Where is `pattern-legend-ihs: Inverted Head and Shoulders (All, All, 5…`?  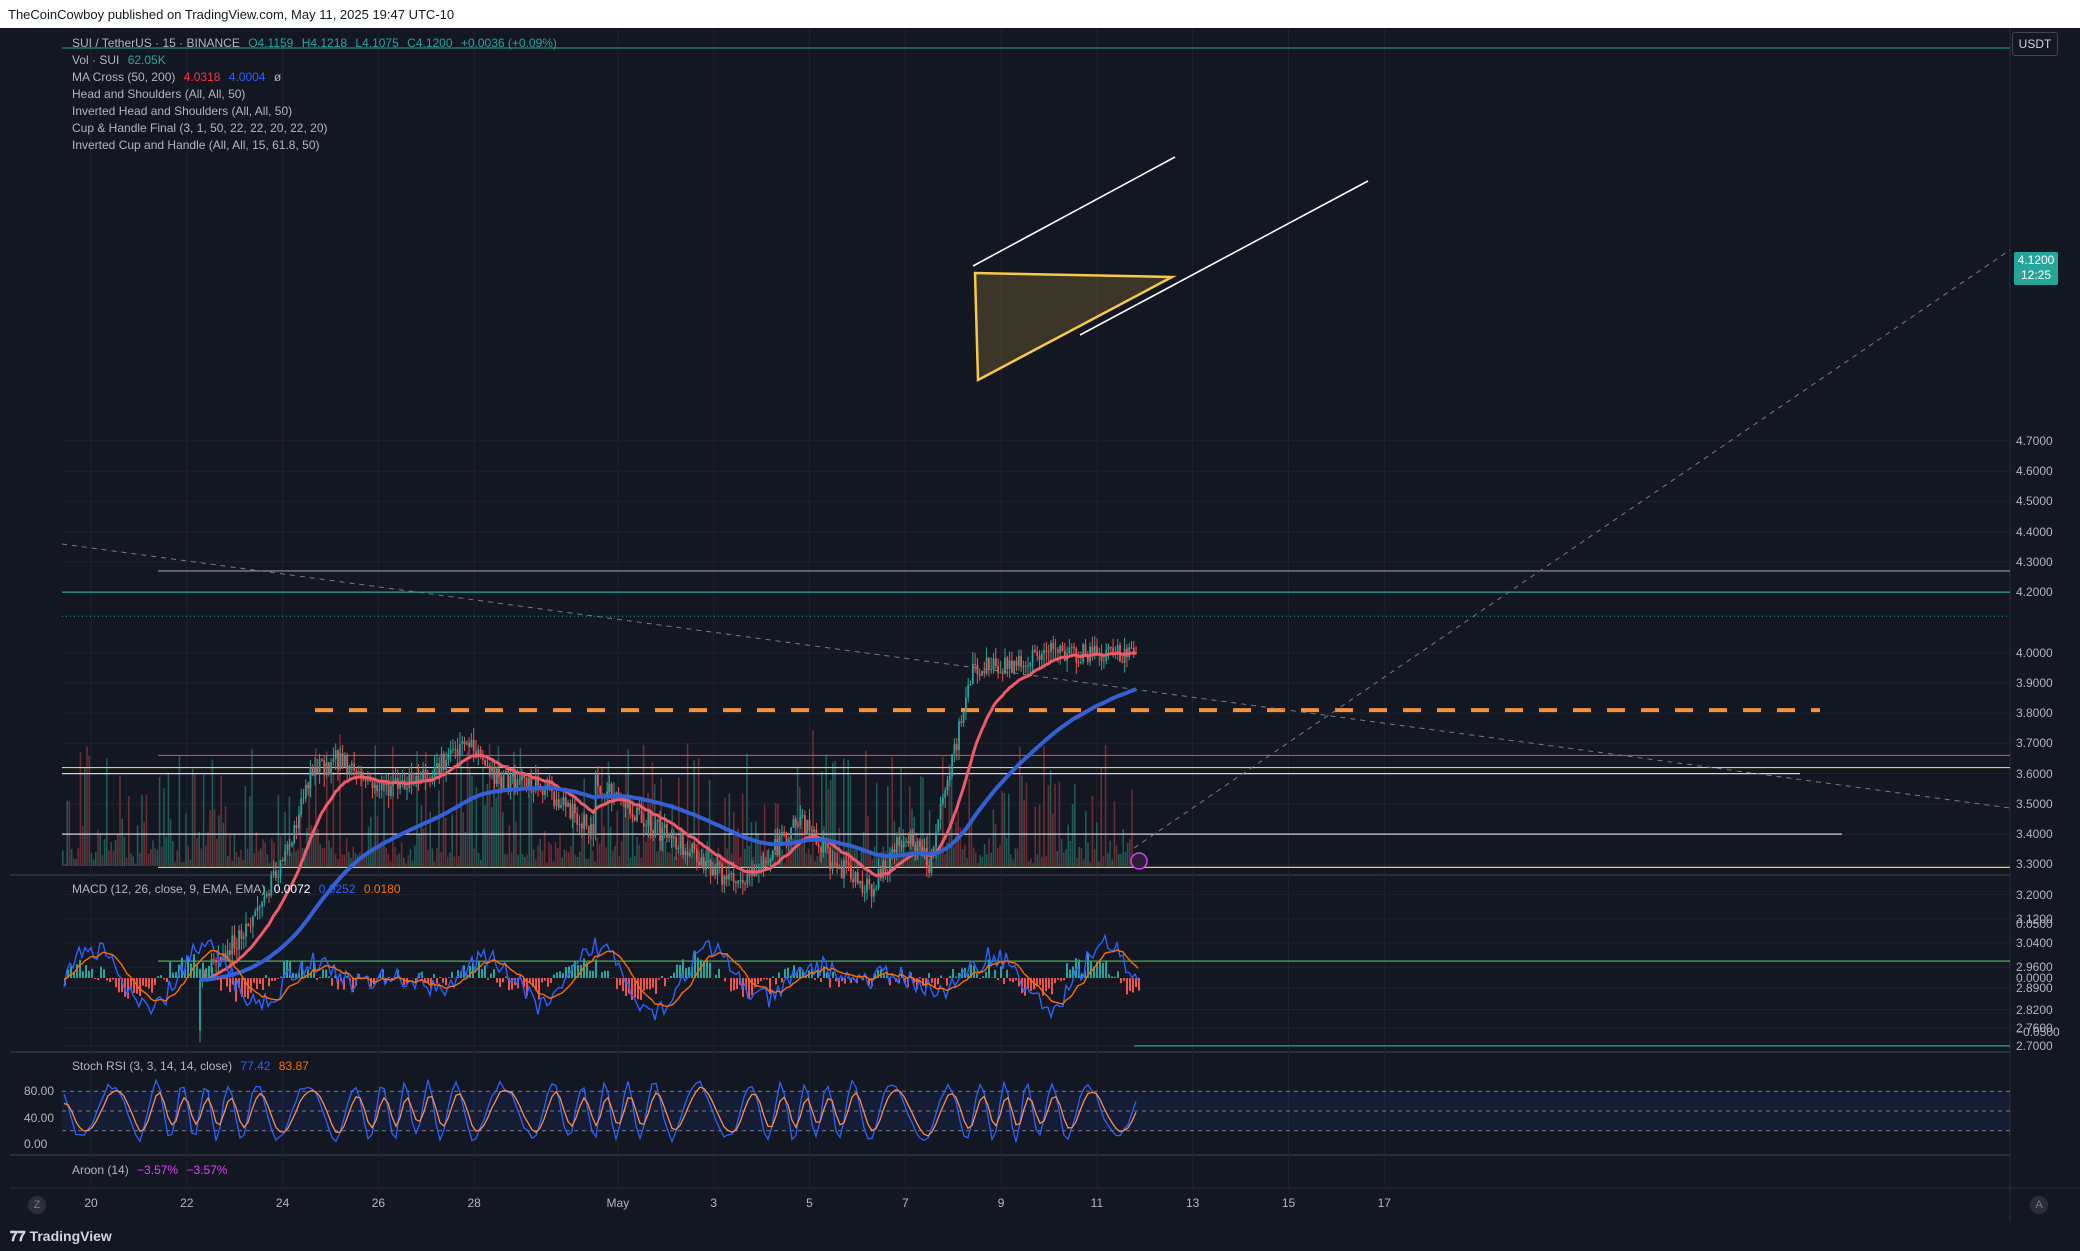 pattern-legend-ihs: Inverted Head and Shoulders (All, All, 5… is located at coordinates (182, 111).